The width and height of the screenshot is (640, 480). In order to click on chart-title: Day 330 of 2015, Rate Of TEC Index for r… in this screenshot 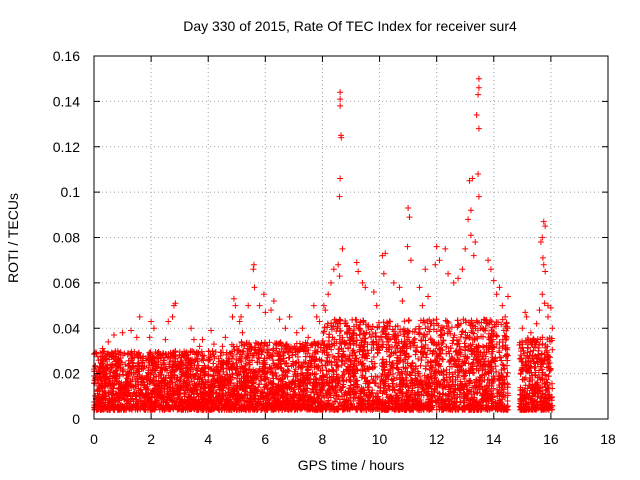, I will do `click(350, 26)`.